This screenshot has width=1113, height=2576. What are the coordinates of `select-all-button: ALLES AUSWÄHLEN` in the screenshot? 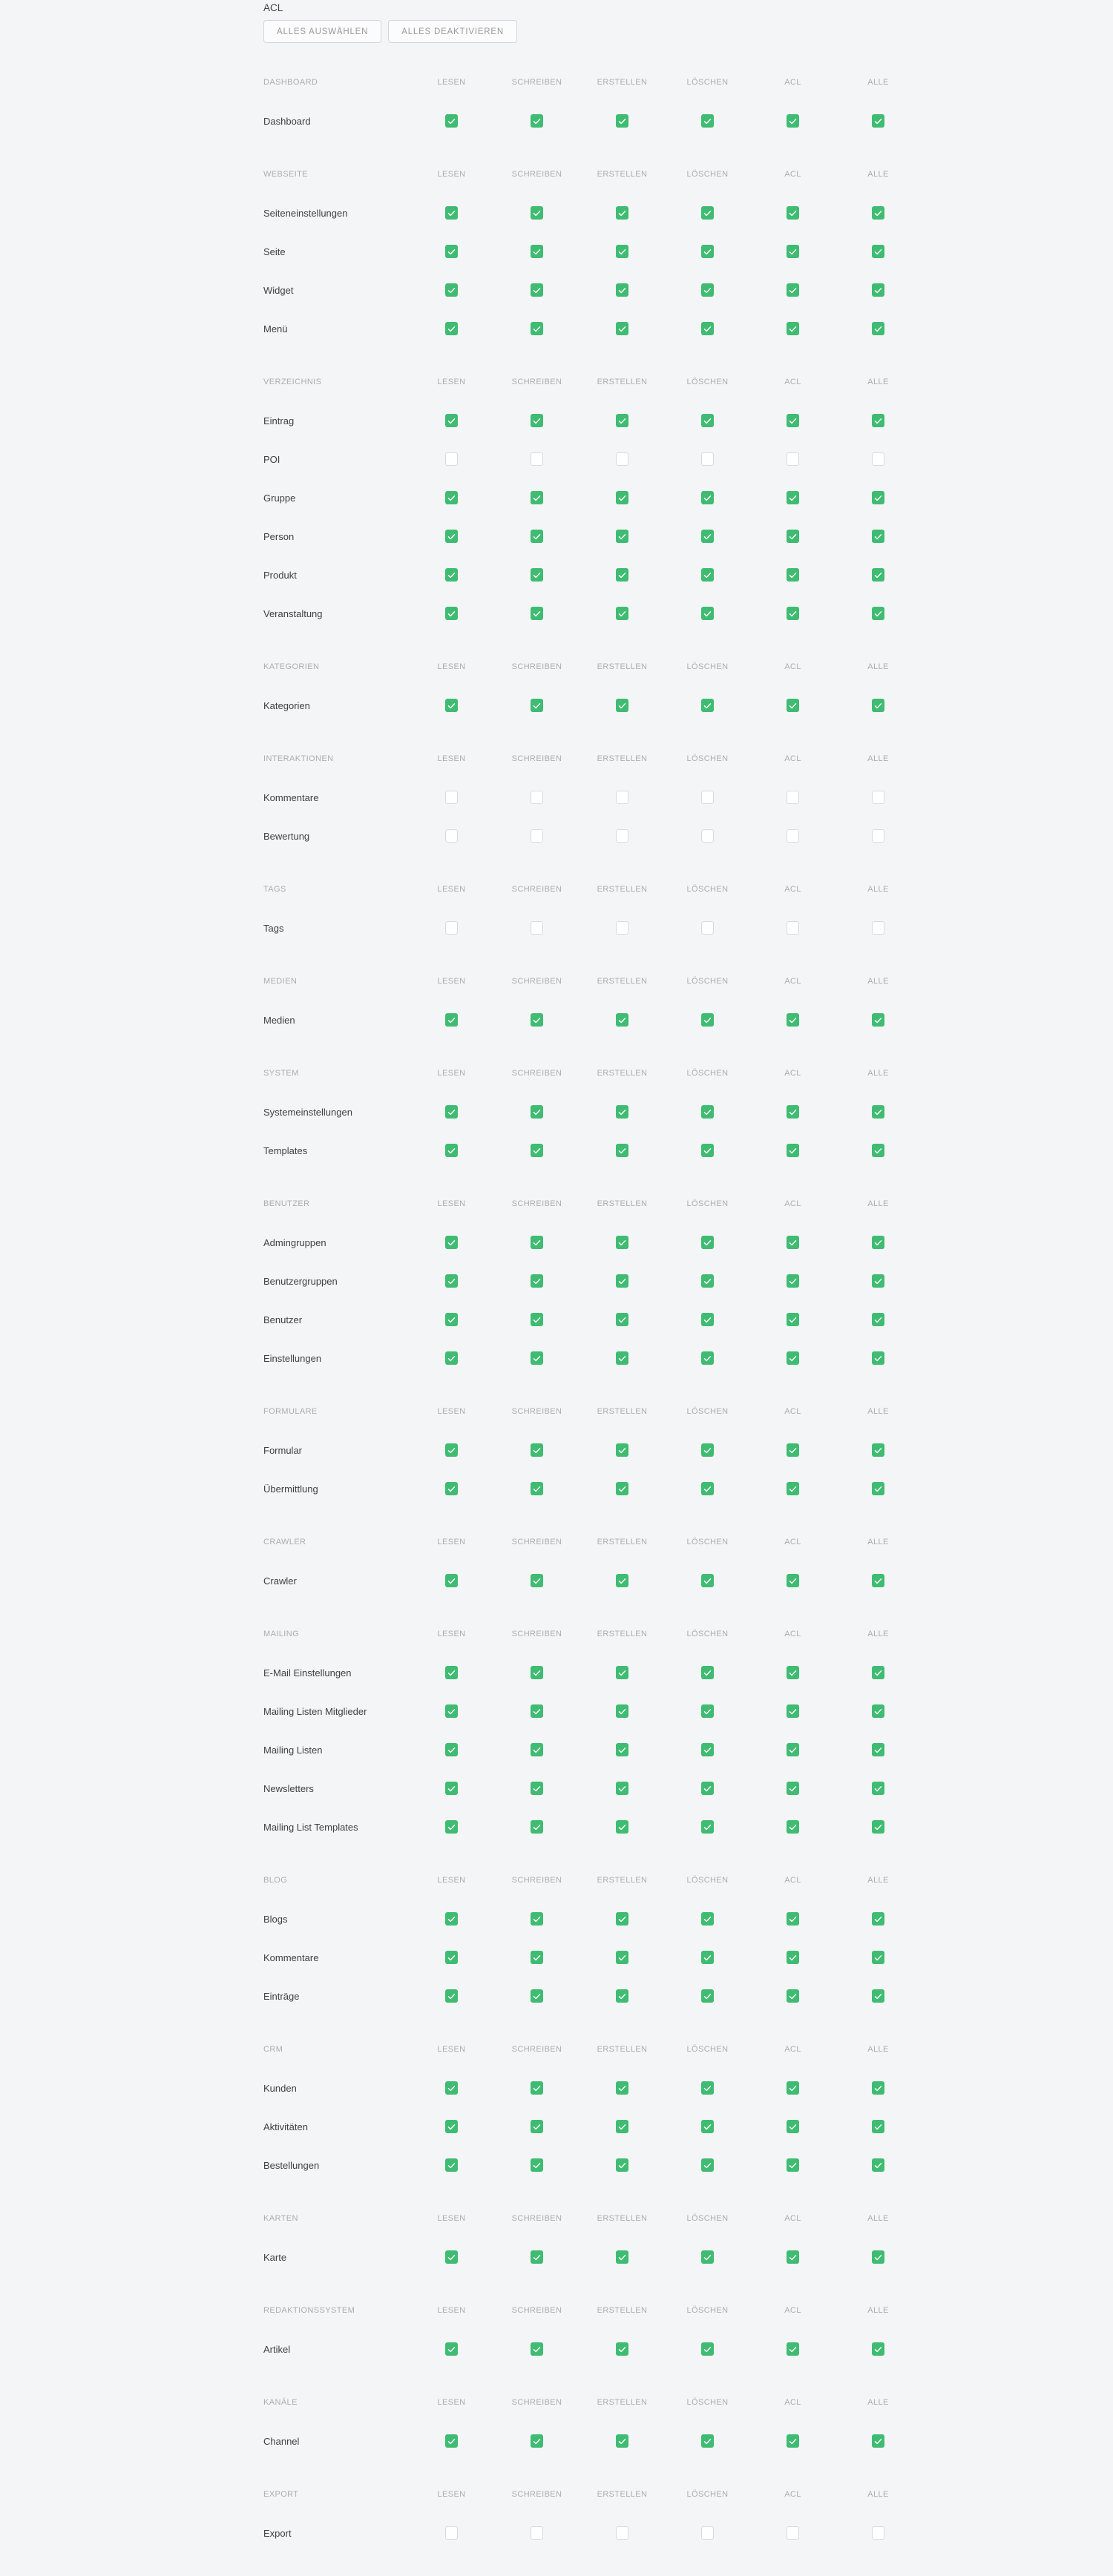 It's located at (322, 31).